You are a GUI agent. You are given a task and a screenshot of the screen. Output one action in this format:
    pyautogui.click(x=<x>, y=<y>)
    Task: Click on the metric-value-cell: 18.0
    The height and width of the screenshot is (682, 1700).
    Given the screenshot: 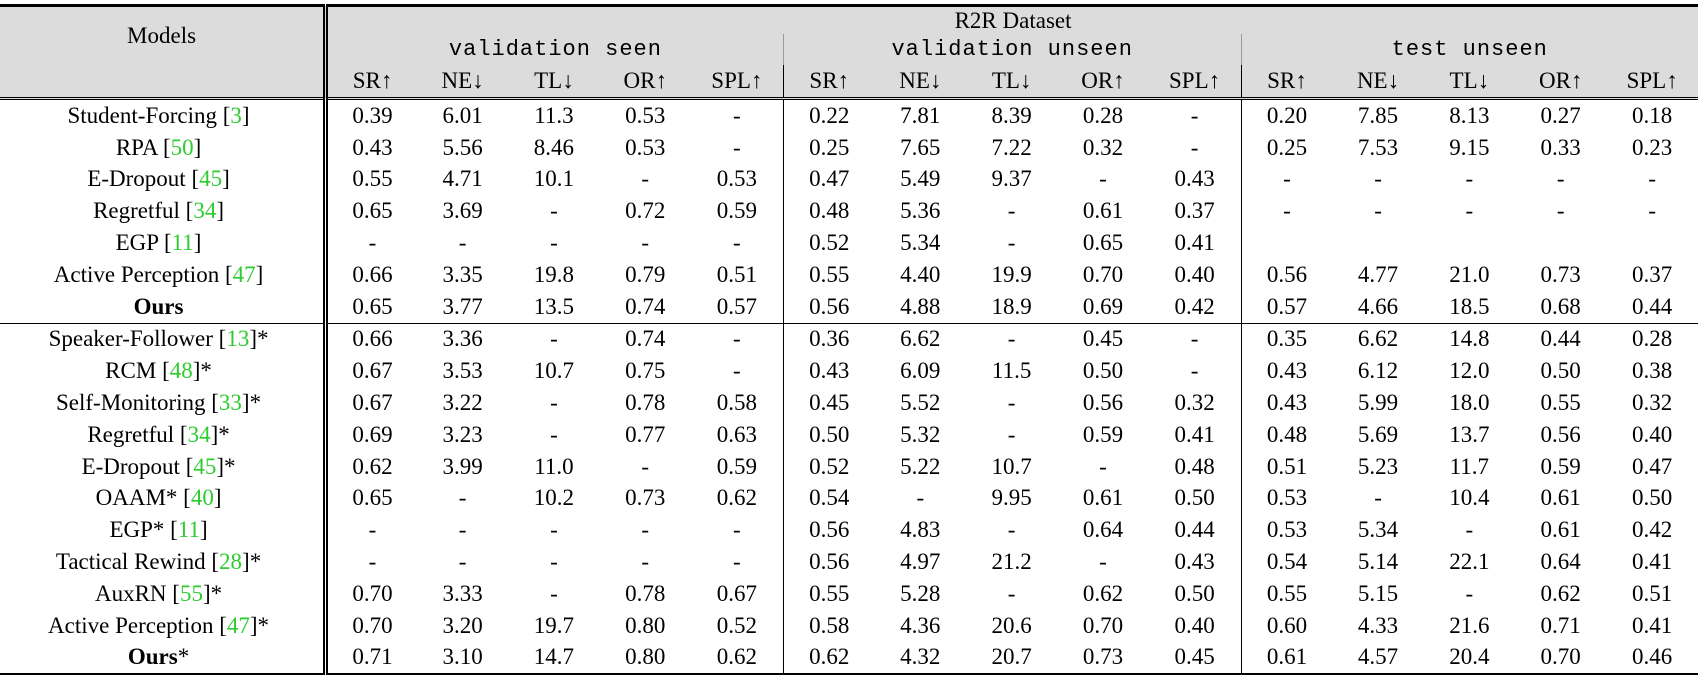 What is the action you would take?
    pyautogui.click(x=1469, y=403)
    